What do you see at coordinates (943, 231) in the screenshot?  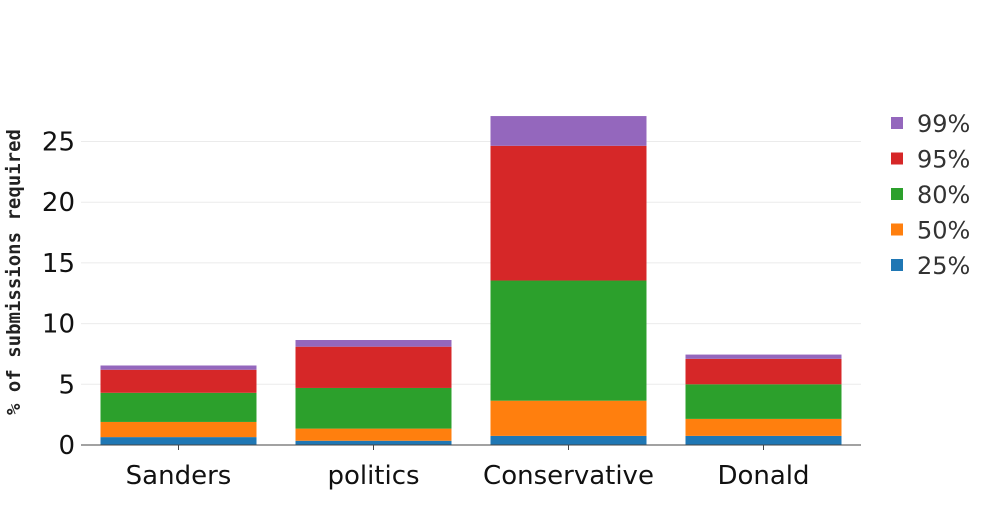 I see `legend-label: 50%` at bounding box center [943, 231].